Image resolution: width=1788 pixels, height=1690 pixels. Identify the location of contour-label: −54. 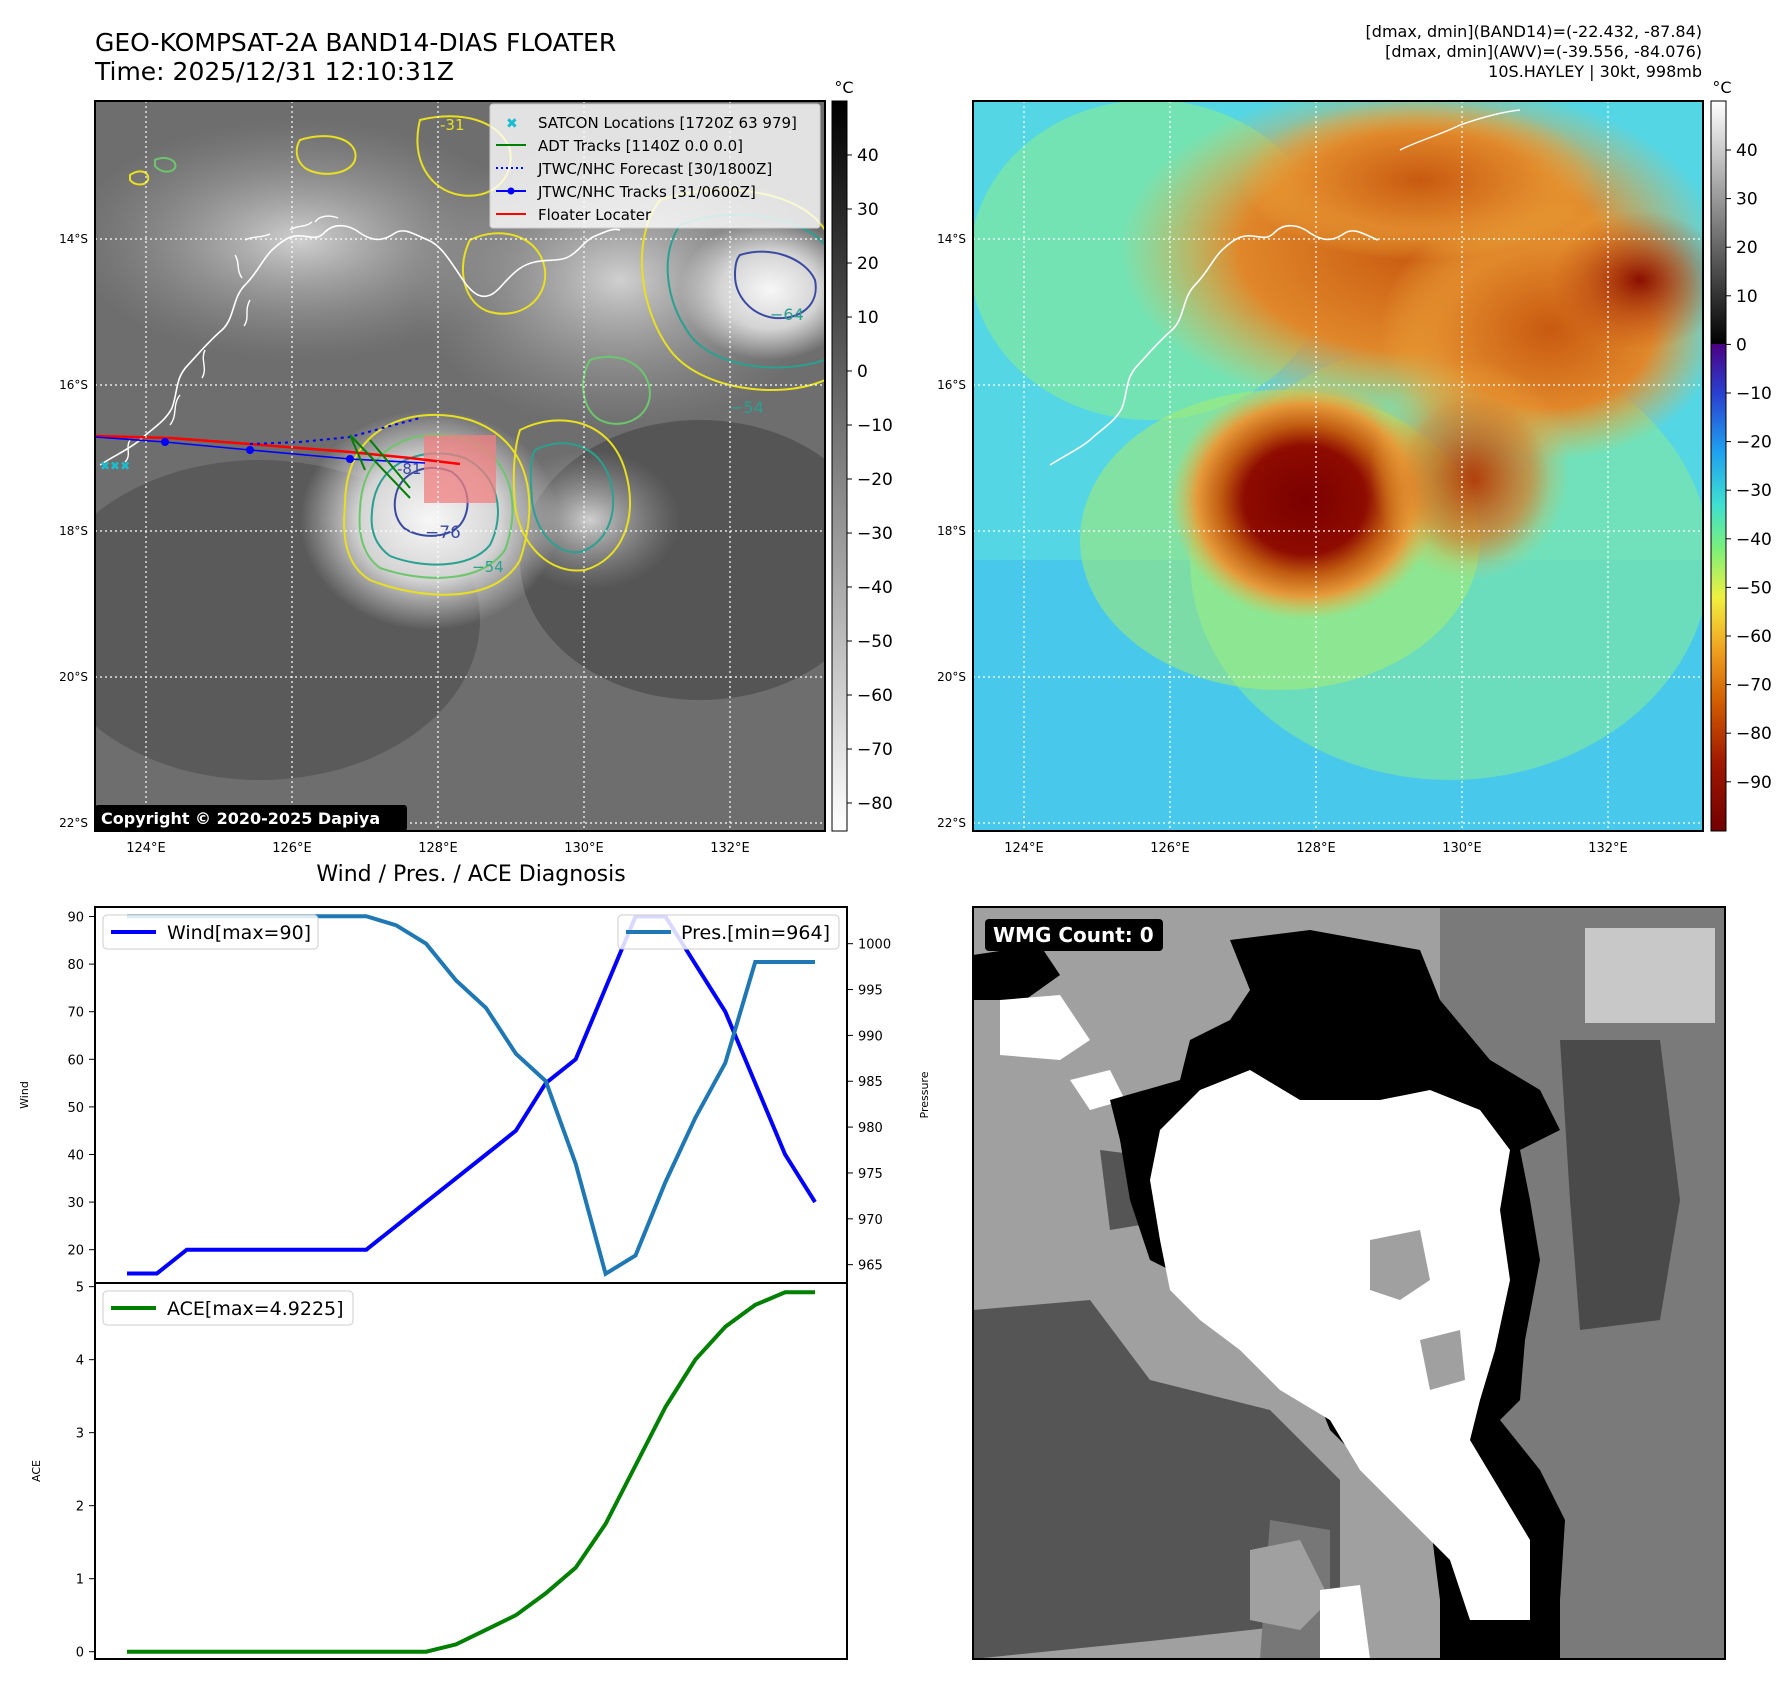
(747, 407).